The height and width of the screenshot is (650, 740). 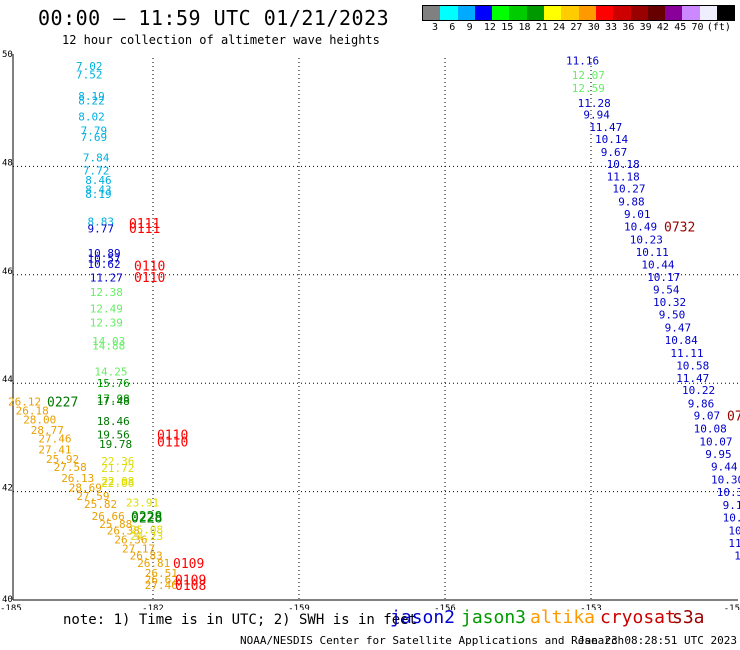 I want to click on swh-value: 8.46, so click(x=98, y=180).